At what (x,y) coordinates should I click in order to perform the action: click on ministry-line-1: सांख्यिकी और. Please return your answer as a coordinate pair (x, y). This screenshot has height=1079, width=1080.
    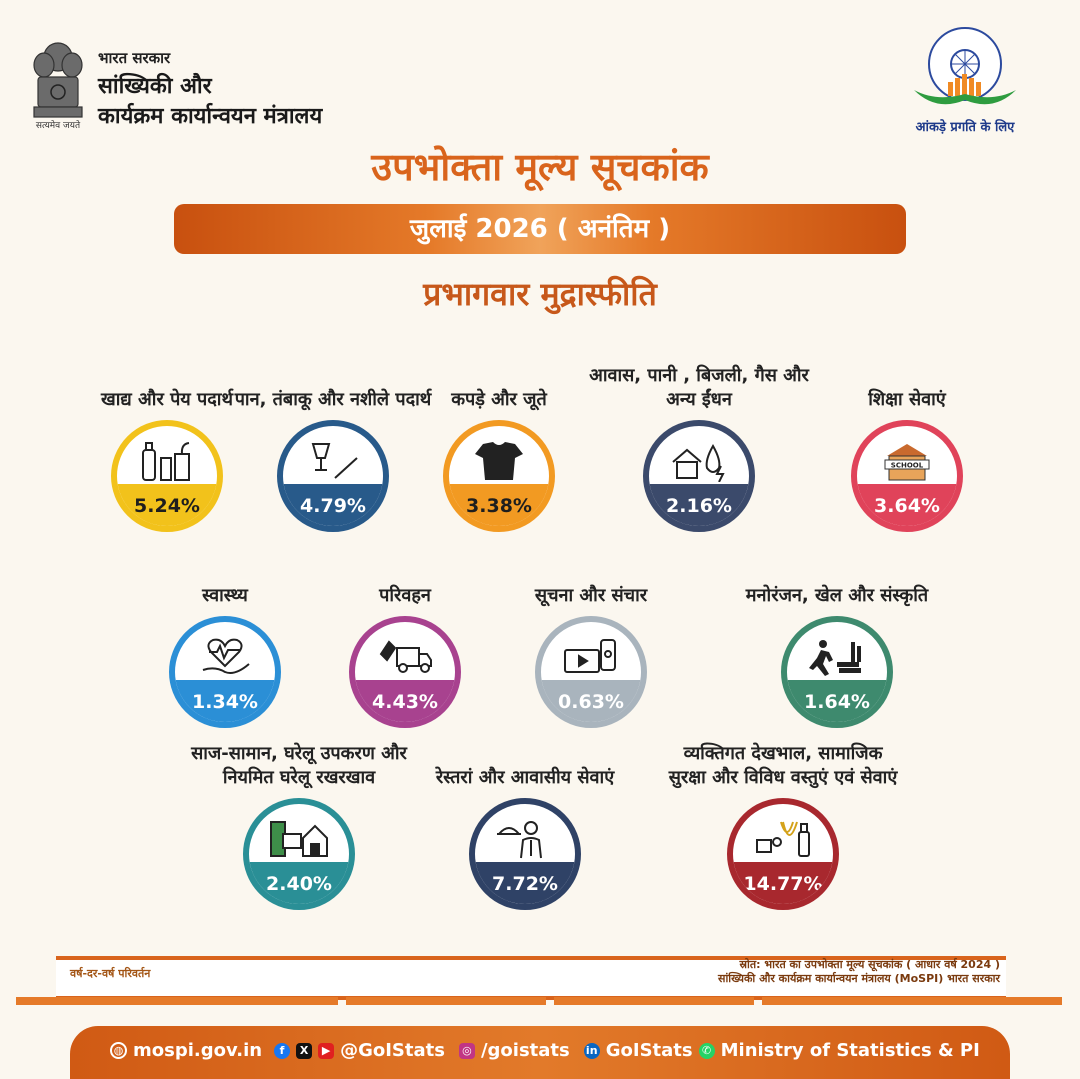
    Looking at the image, I should click on (155, 86).